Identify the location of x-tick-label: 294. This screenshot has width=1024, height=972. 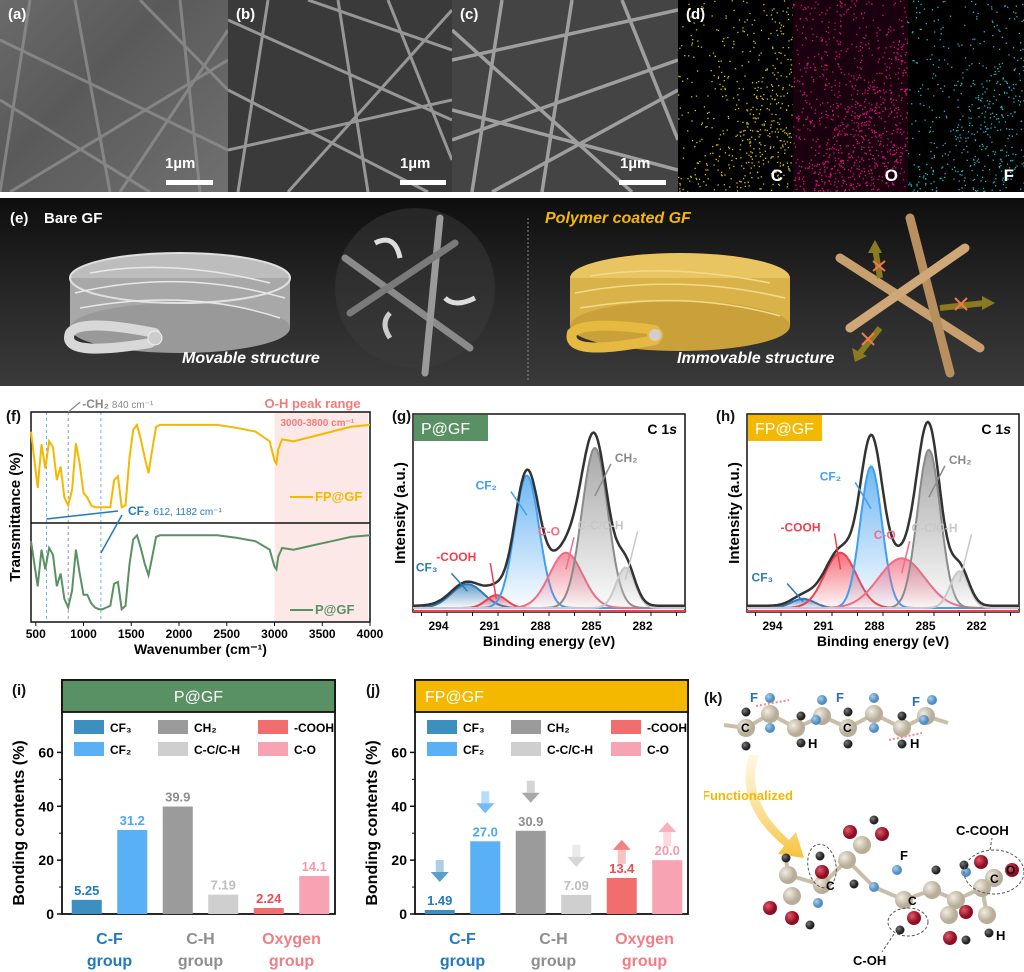
(772, 626).